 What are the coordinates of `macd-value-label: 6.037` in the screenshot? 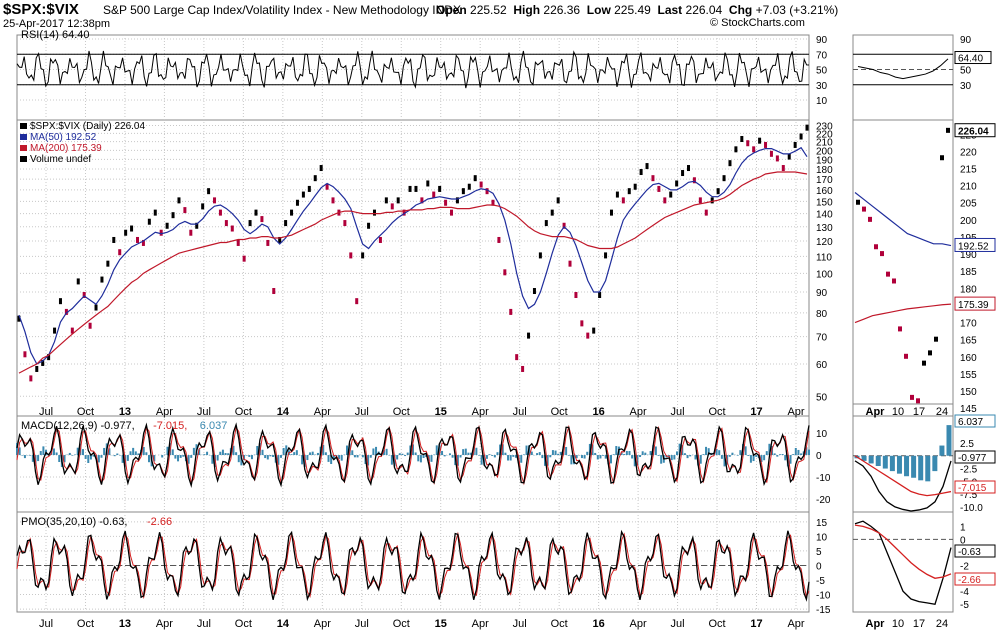 It's located at (970, 422).